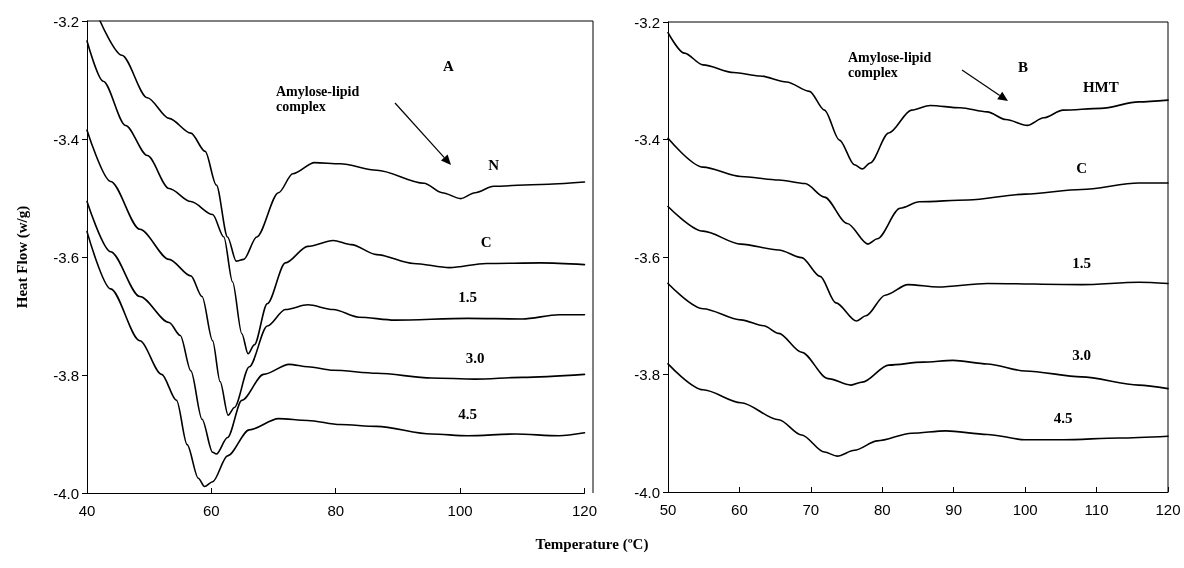 The height and width of the screenshot is (568, 1184). I want to click on x-tick-label: 70, so click(811, 509).